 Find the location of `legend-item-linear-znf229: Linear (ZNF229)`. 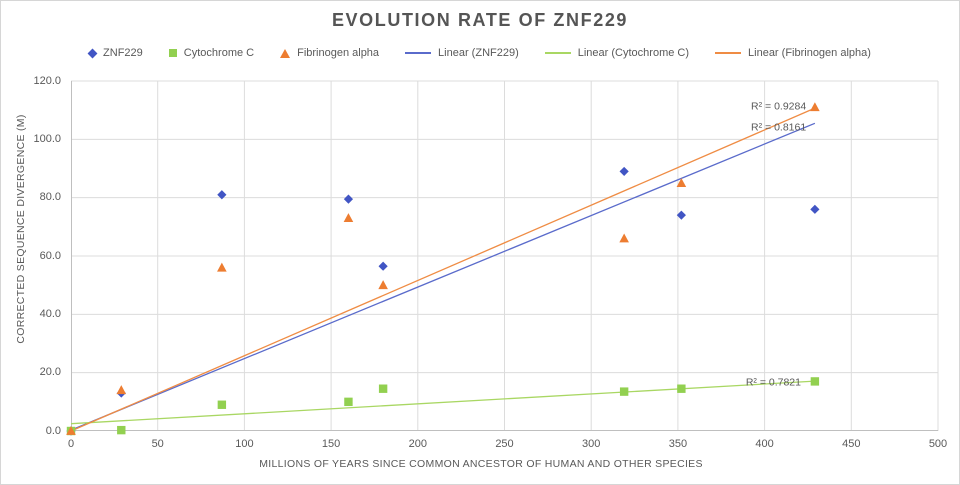

legend-item-linear-znf229: Linear (ZNF229) is located at coordinates (462, 53).